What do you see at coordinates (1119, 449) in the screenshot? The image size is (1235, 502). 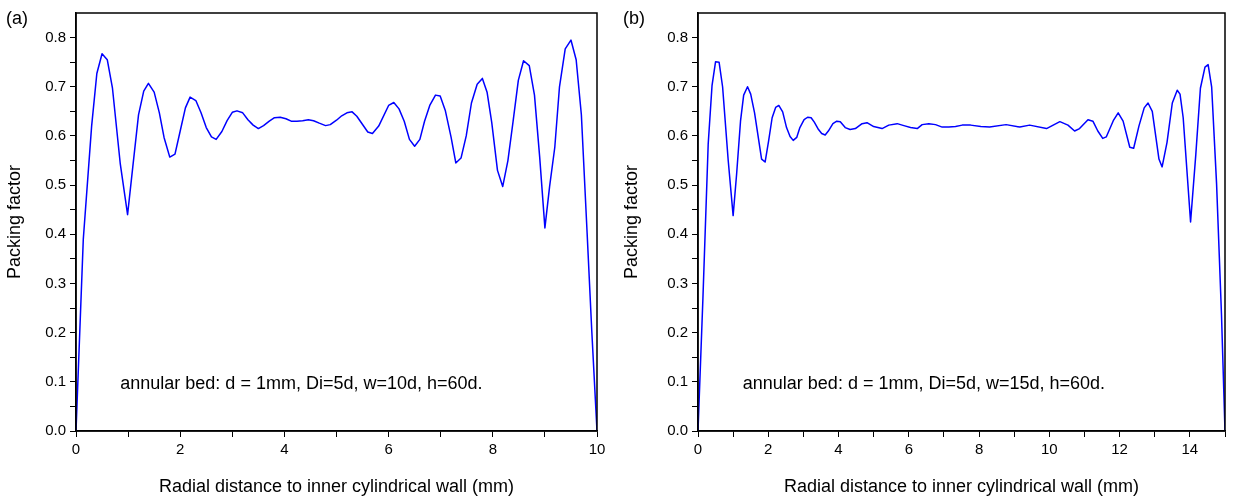 I see `x-tick-label: 12` at bounding box center [1119, 449].